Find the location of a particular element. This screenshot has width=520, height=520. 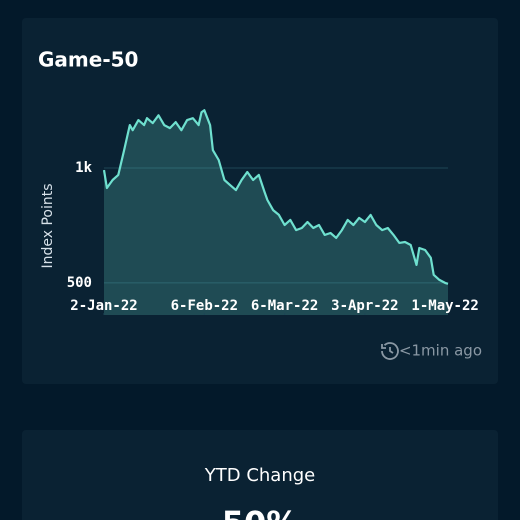

x-tick-label: 1-May-22 is located at coordinates (444, 306).